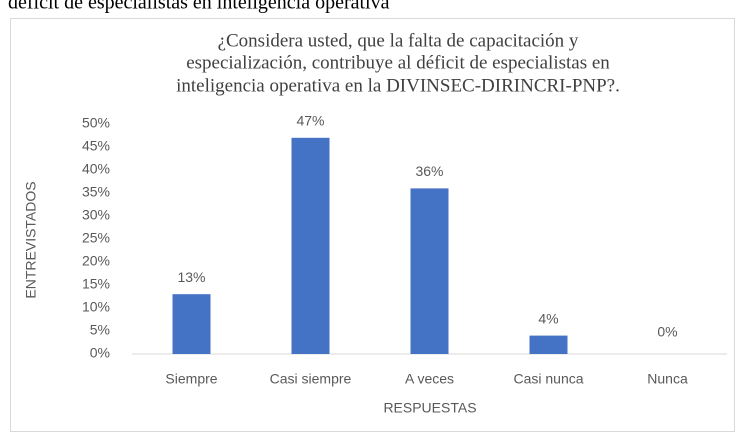 This screenshot has width=742, height=435. What do you see at coordinates (667, 332) in the screenshot?
I see `data-label: 0%` at bounding box center [667, 332].